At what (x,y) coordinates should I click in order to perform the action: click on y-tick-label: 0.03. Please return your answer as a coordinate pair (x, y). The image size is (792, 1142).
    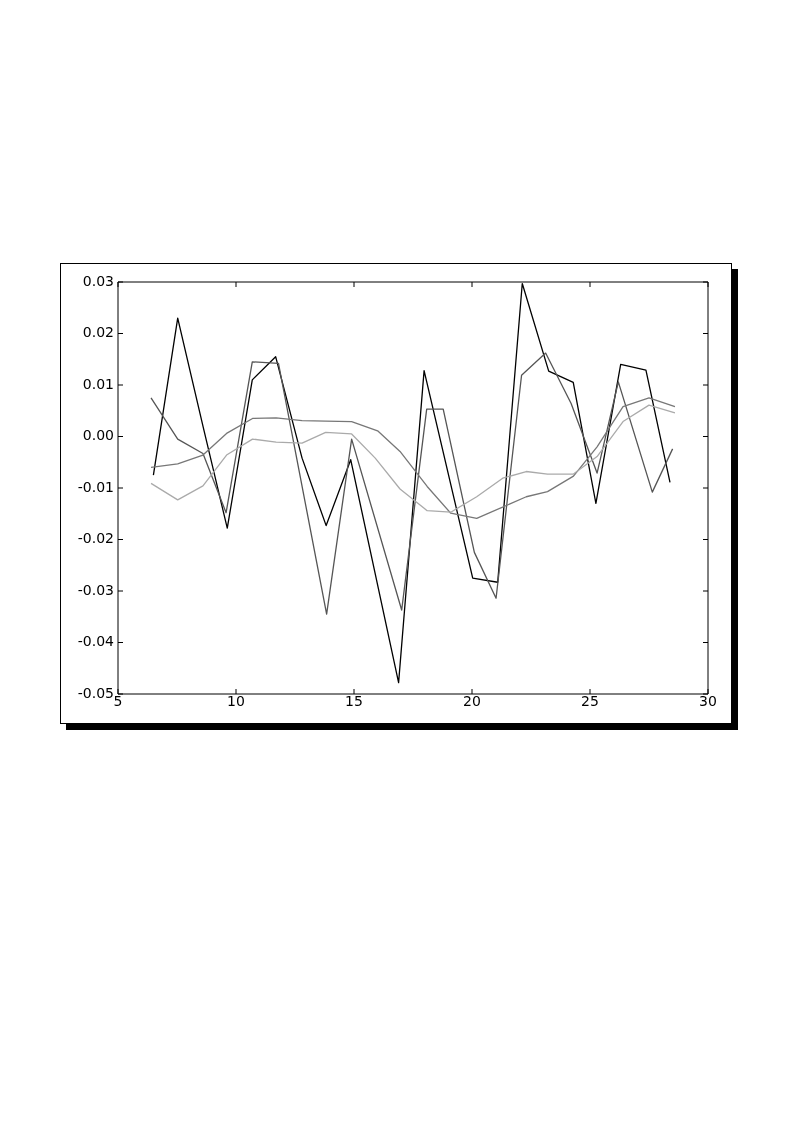
    Looking at the image, I should click on (98, 280).